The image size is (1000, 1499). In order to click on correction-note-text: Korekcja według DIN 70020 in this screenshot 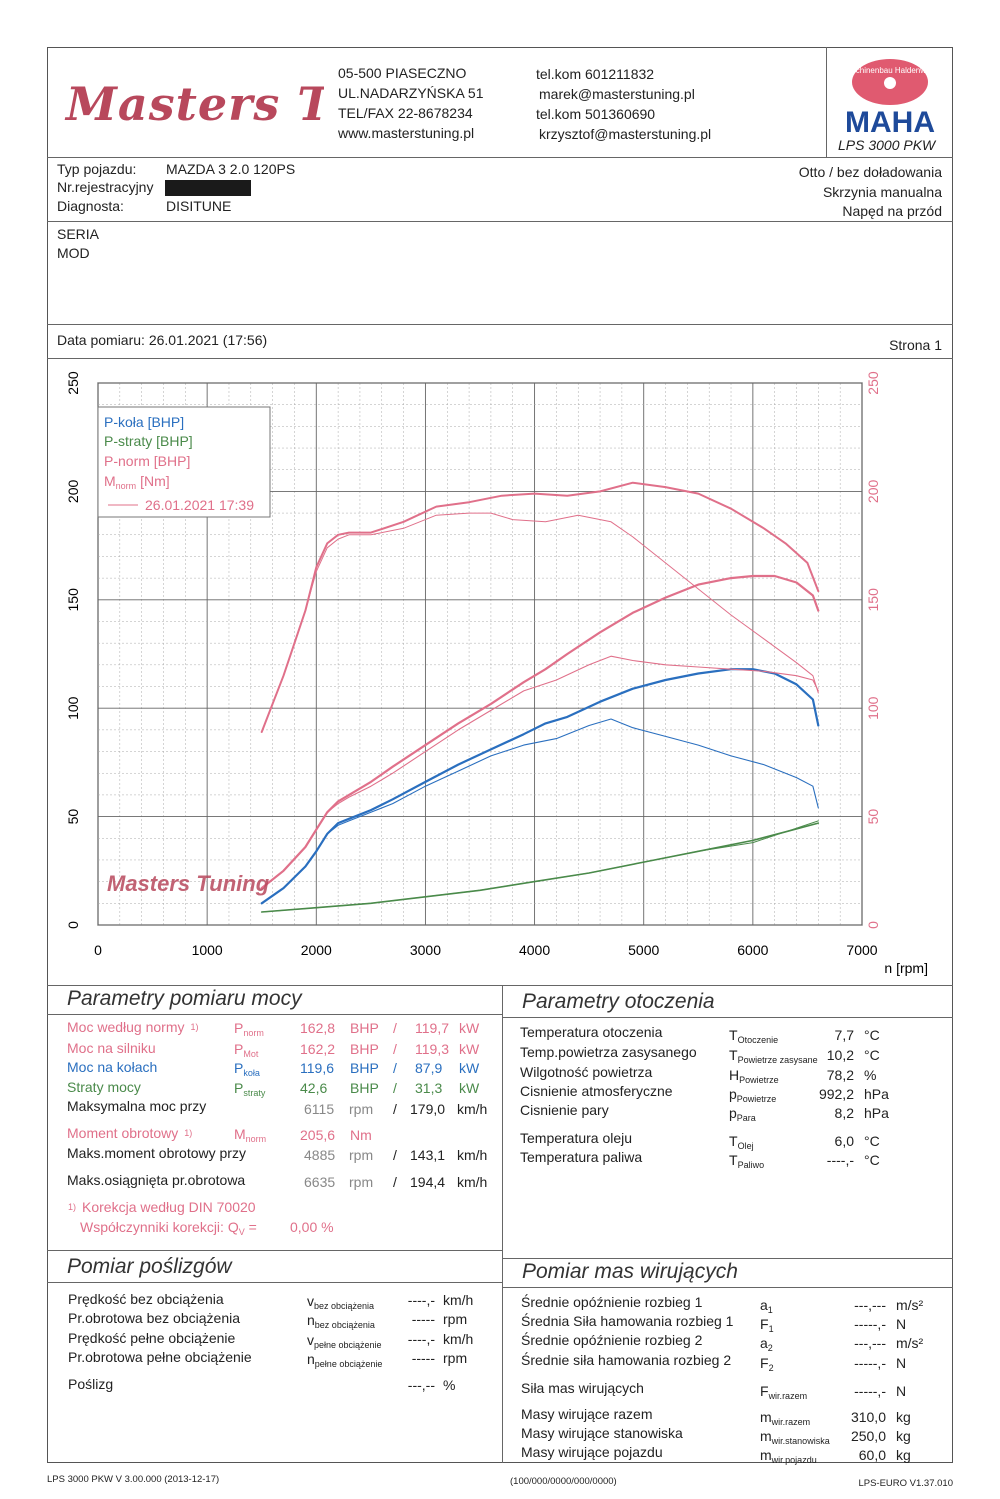, I will do `click(169, 1207)`.